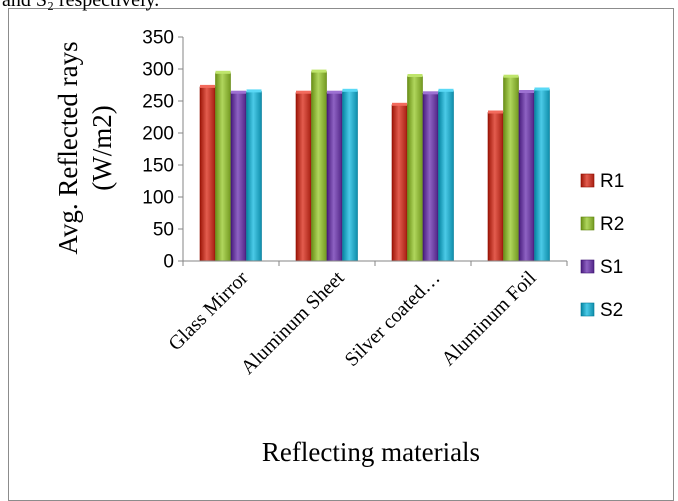 The width and height of the screenshot is (678, 501). I want to click on legend: R1 R2 S1 S2, so click(602, 246).